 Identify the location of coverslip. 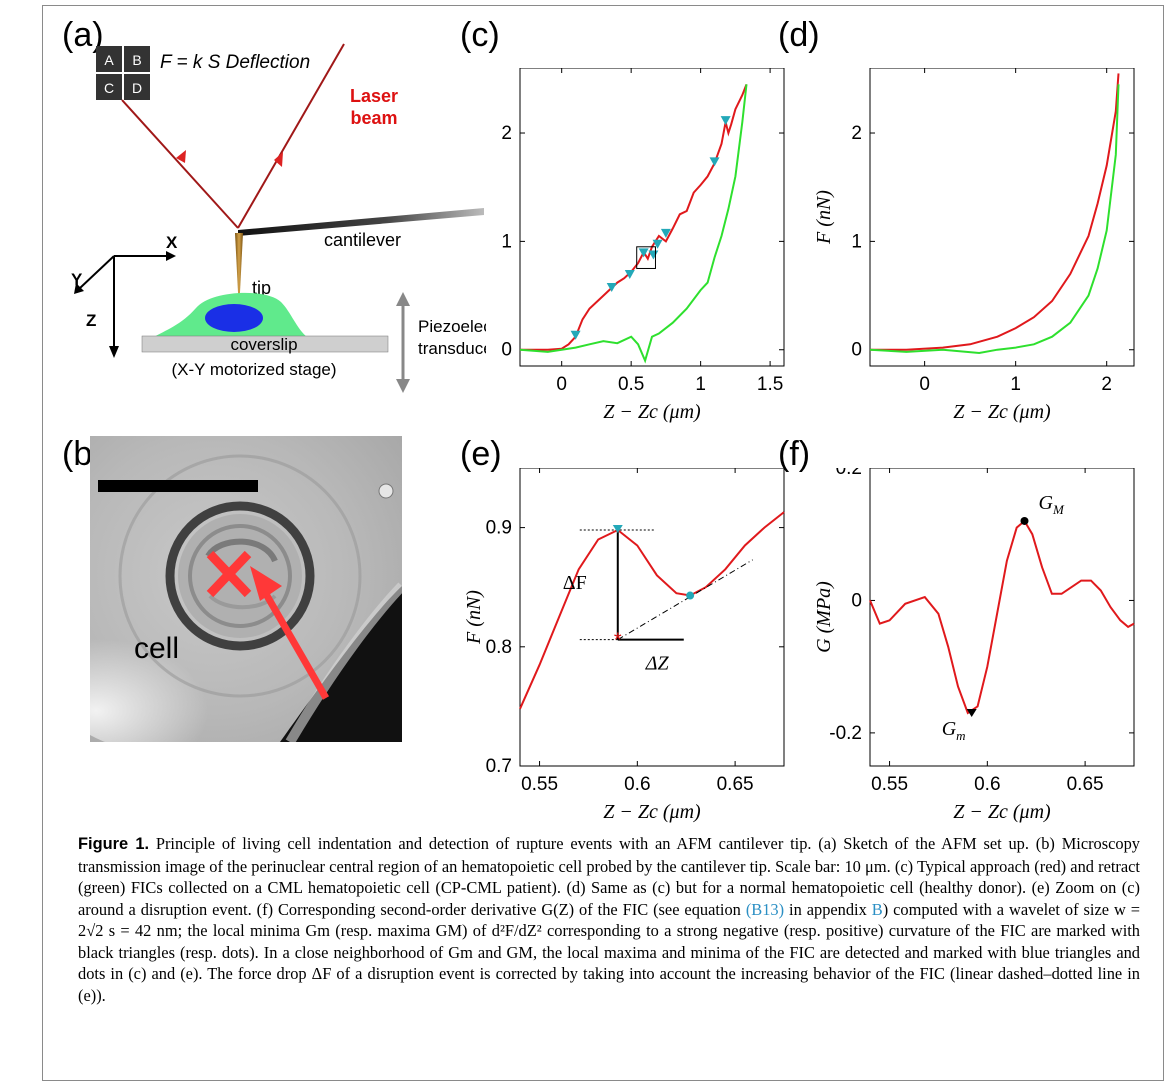
(265, 344).